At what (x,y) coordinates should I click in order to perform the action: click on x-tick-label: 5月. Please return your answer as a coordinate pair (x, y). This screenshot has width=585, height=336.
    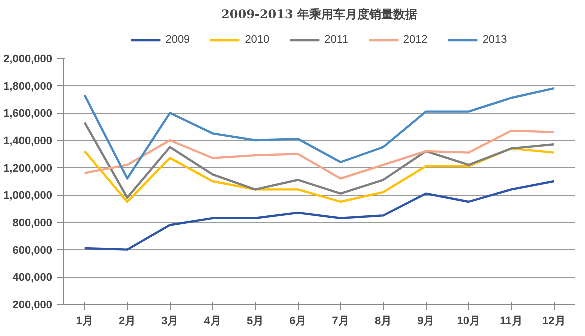
    Looking at the image, I should click on (255, 322).